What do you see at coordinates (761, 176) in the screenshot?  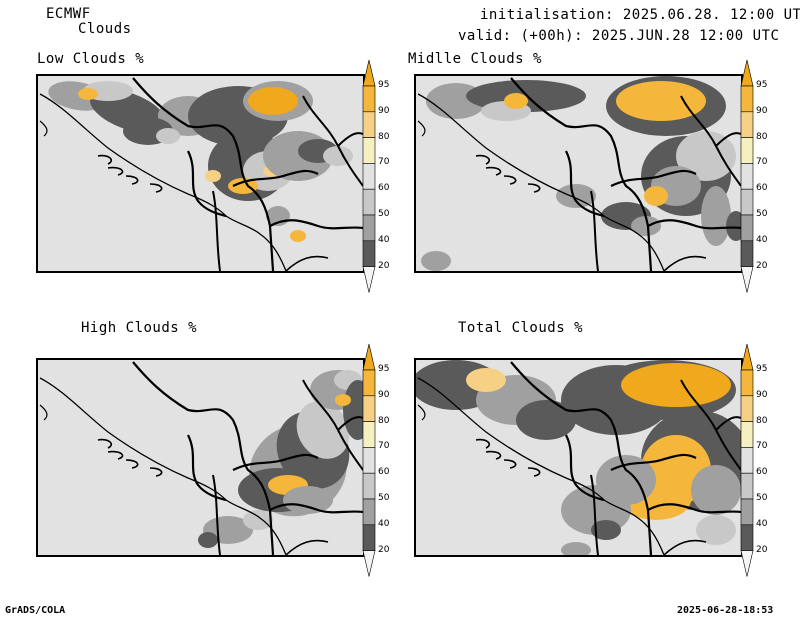 I see `colorbar-middle: 95 90 80 70 60 50 40 20` at bounding box center [761, 176].